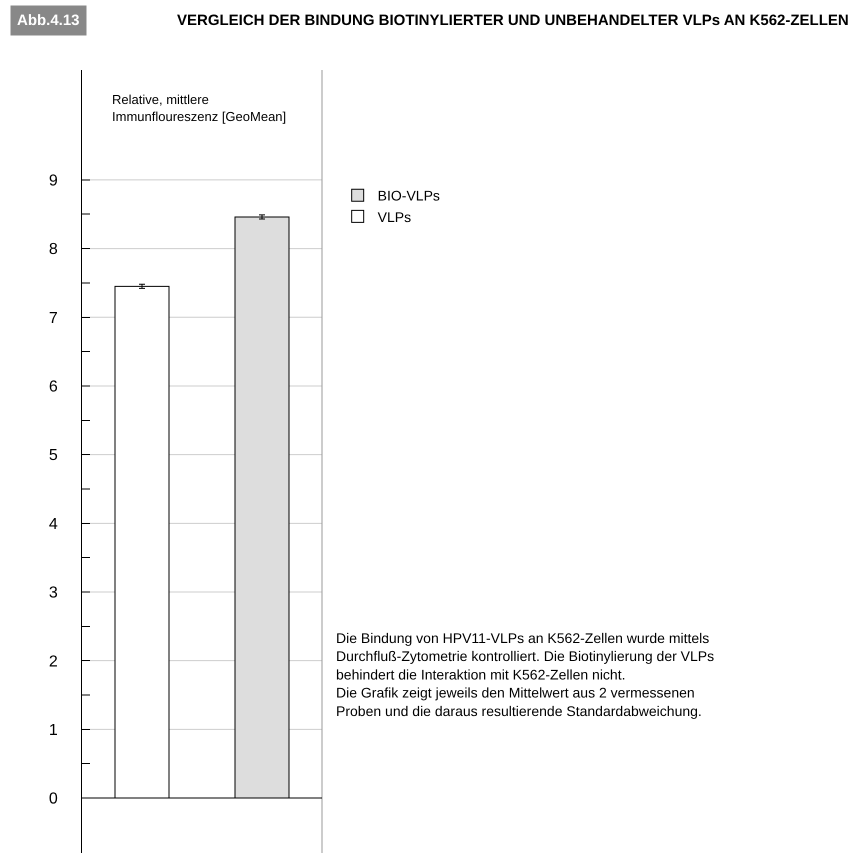  What do you see at coordinates (525, 674) in the screenshot?
I see `text: Die Bindung von HPV11-VLPs an K562-Zellen wurde mittels Durchfluß-Zytometrie kontrolliert. Die Biotinylierung der VLPs behindert die Interaktion mit K562-Zellen nicht. Die Grafik zeigt jeweils den Mittelwert aus 2 vermessenen Proben und die daraus resultierende Standardabweichung.` at bounding box center [525, 674].